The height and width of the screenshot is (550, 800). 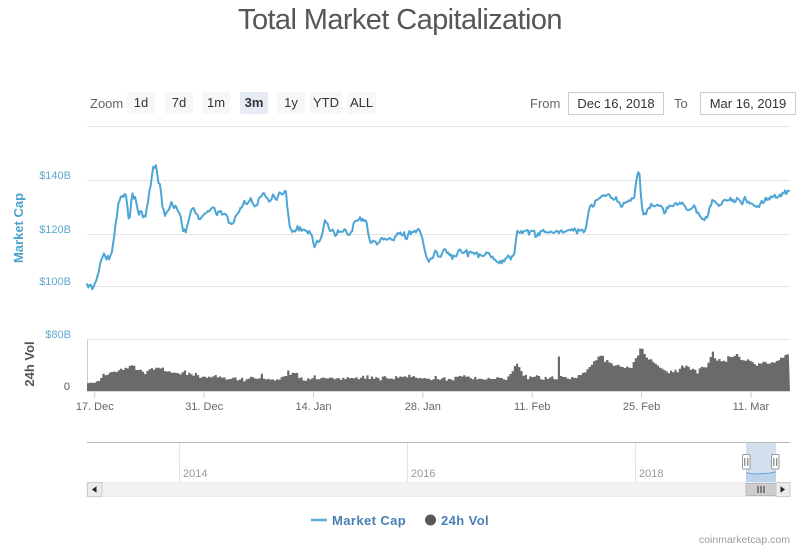 I want to click on svg-text: 31. Dec, so click(x=204, y=407).